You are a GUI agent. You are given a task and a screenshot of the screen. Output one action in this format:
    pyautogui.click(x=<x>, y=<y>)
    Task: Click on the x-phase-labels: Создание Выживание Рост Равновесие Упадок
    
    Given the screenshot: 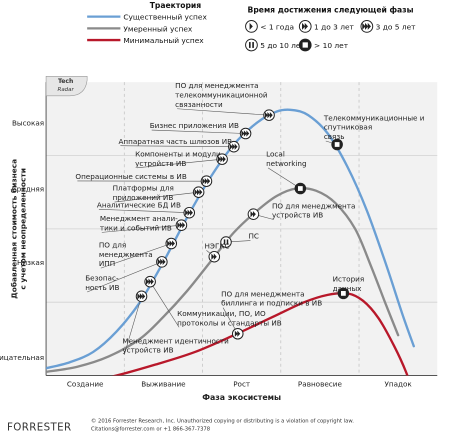 What is the action you would take?
    pyautogui.click(x=240, y=383)
    